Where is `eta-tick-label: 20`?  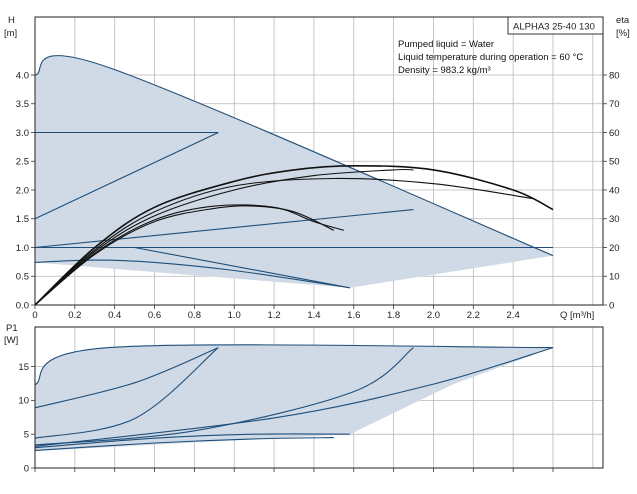 eta-tick-label: 20 is located at coordinates (614, 248).